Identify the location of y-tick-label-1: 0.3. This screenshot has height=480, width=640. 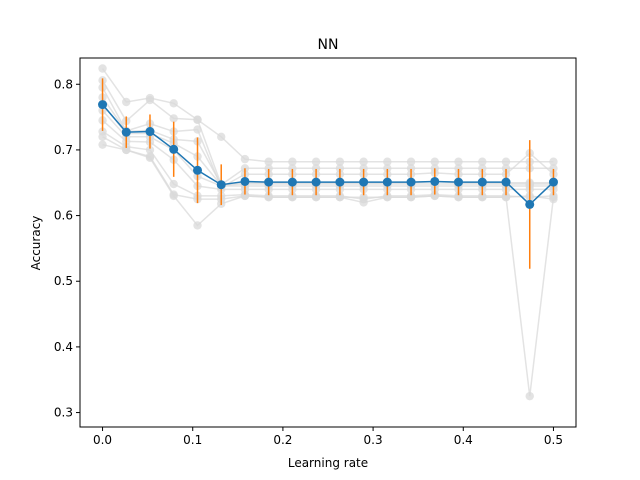
(63, 413).